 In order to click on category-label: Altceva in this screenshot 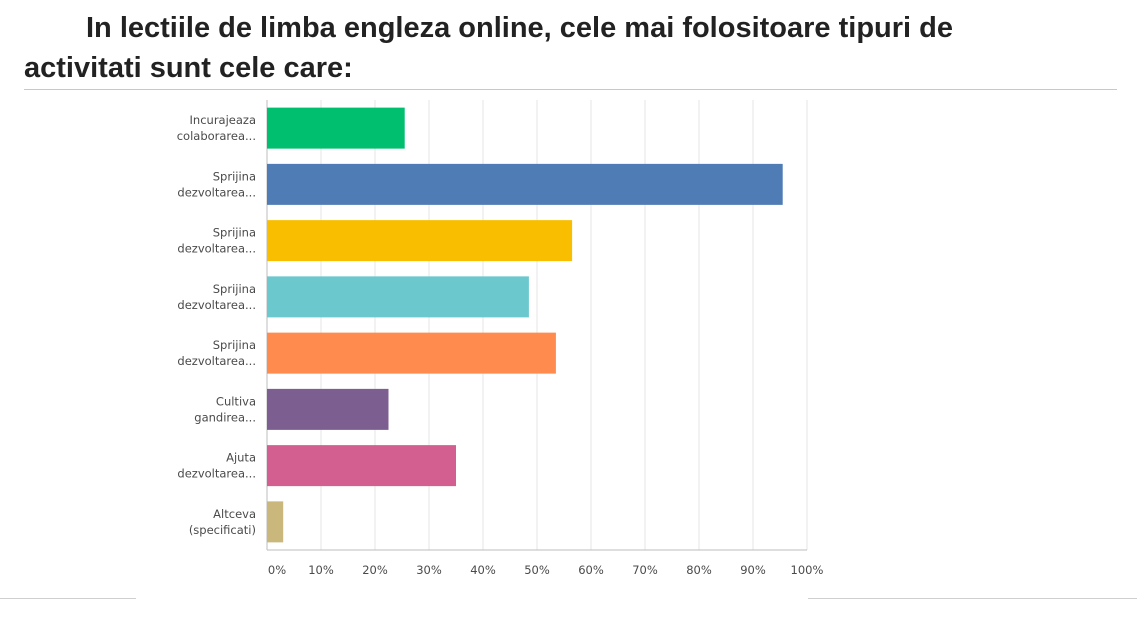, I will do `click(234, 514)`.